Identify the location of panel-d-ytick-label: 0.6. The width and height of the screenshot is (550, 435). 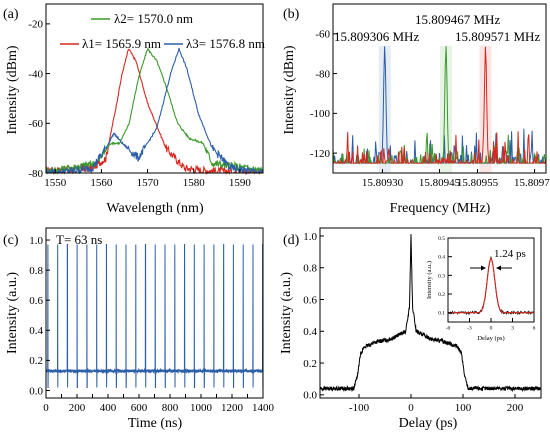
(310, 300).